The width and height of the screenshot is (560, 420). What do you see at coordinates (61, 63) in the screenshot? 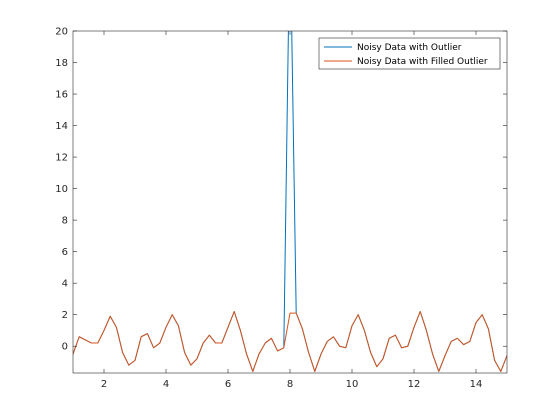
I see `y-tick-label: 18` at bounding box center [61, 63].